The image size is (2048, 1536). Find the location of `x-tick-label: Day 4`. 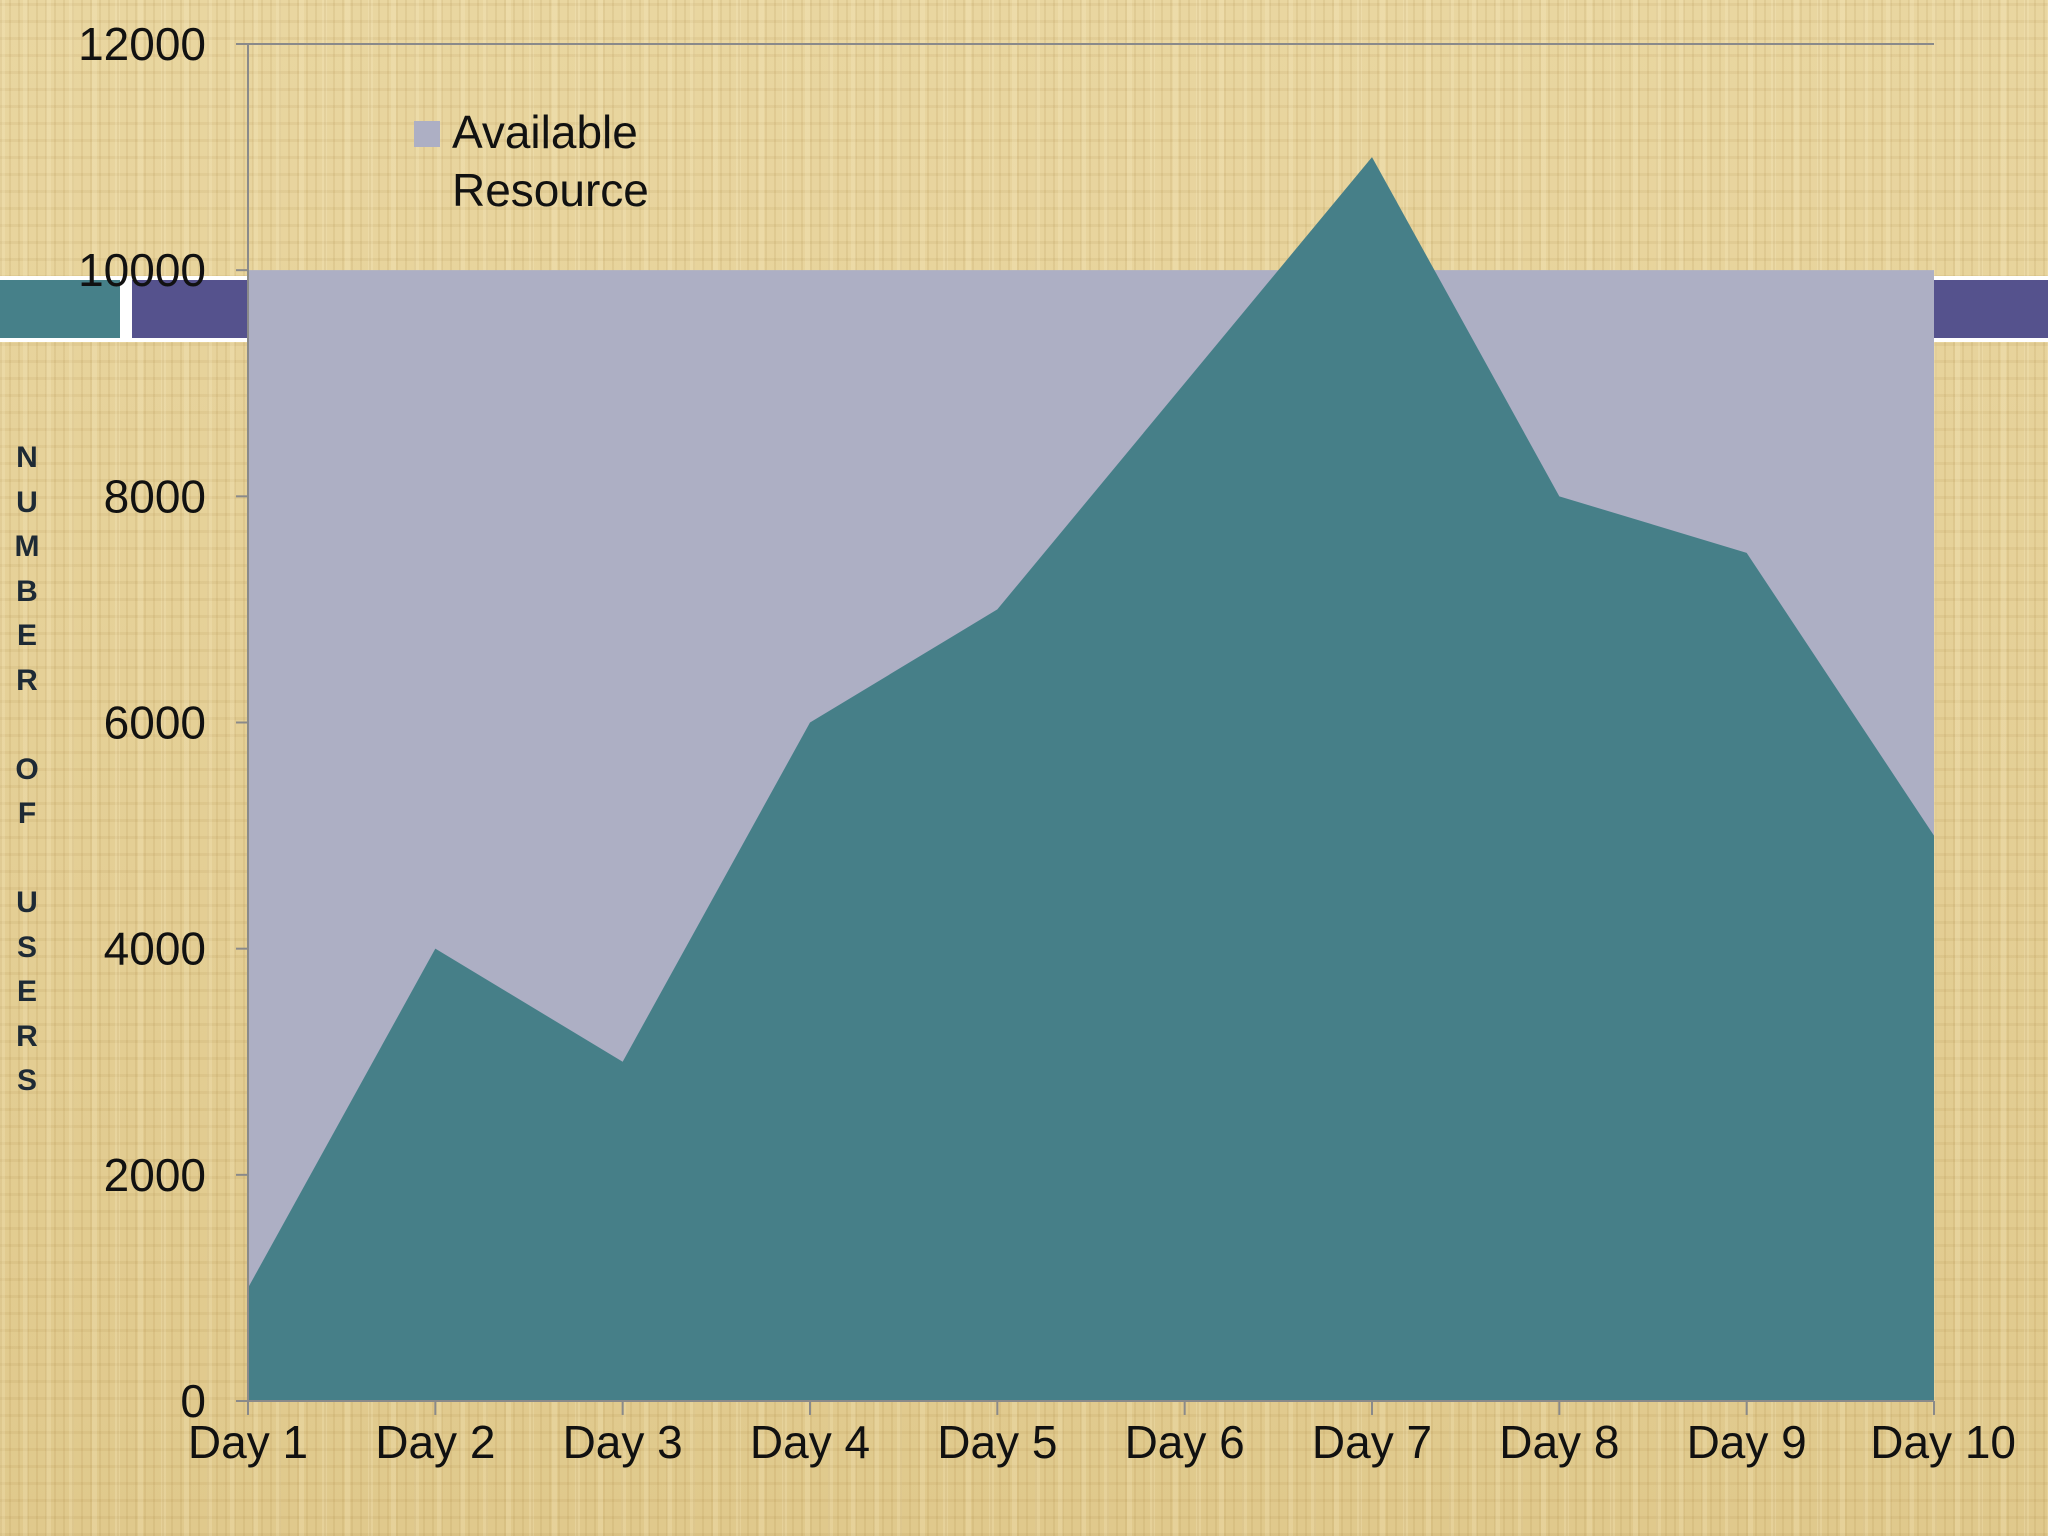

x-tick-label: Day 4 is located at coordinates (810, 1442).